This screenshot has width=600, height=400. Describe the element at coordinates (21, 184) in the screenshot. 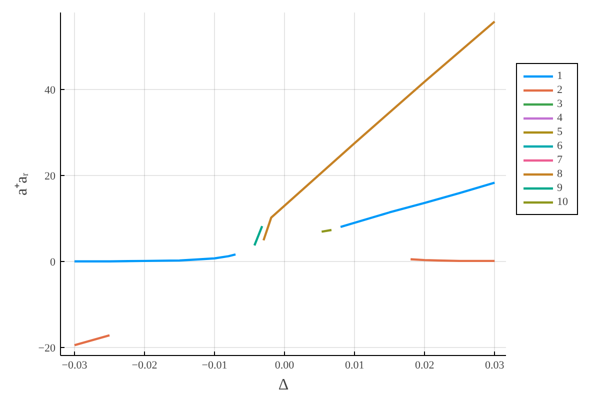

I see `y-axis-title: a⁺aᵣ` at that location.